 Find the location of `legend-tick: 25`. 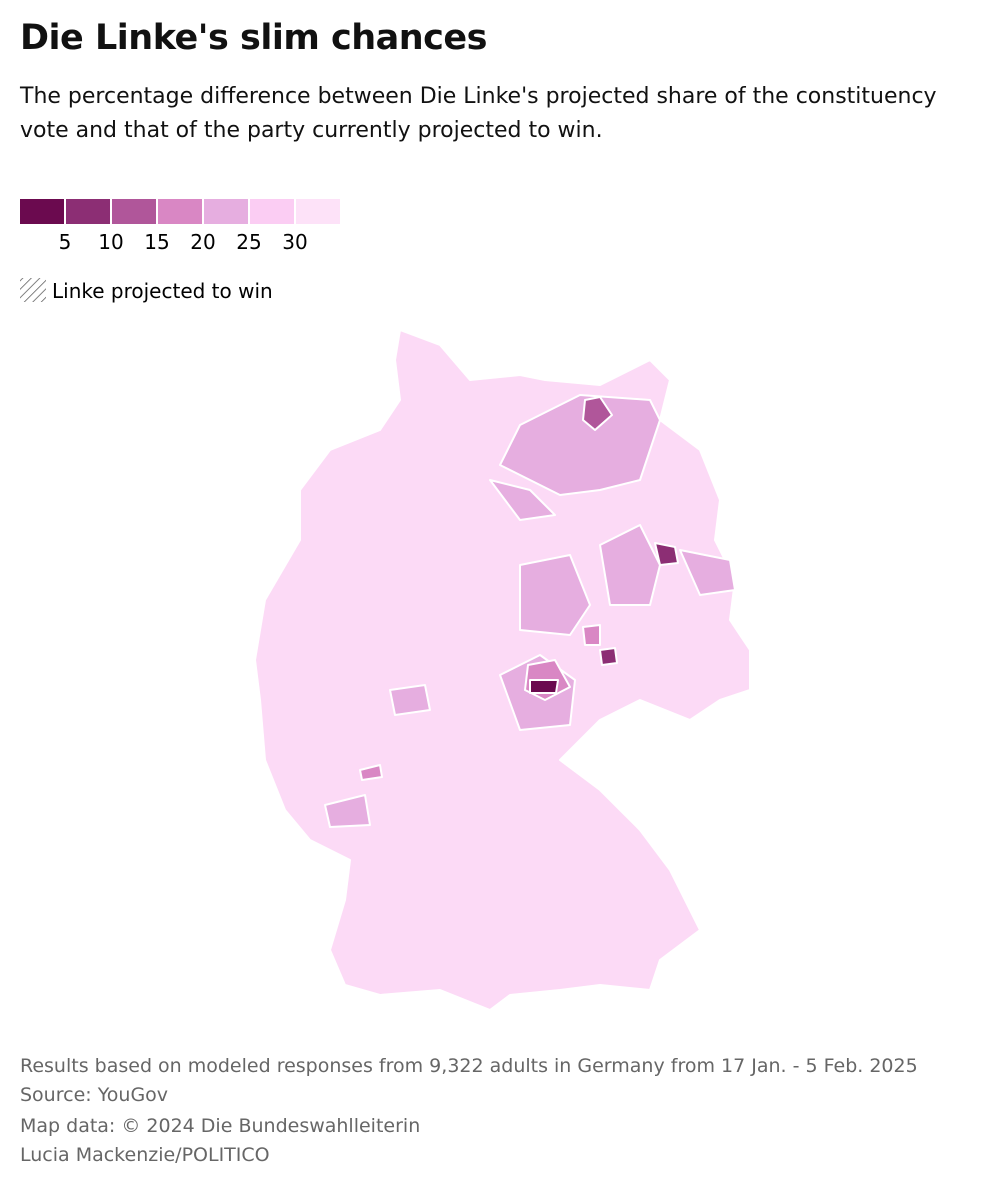

legend-tick: 25 is located at coordinates (248, 242).